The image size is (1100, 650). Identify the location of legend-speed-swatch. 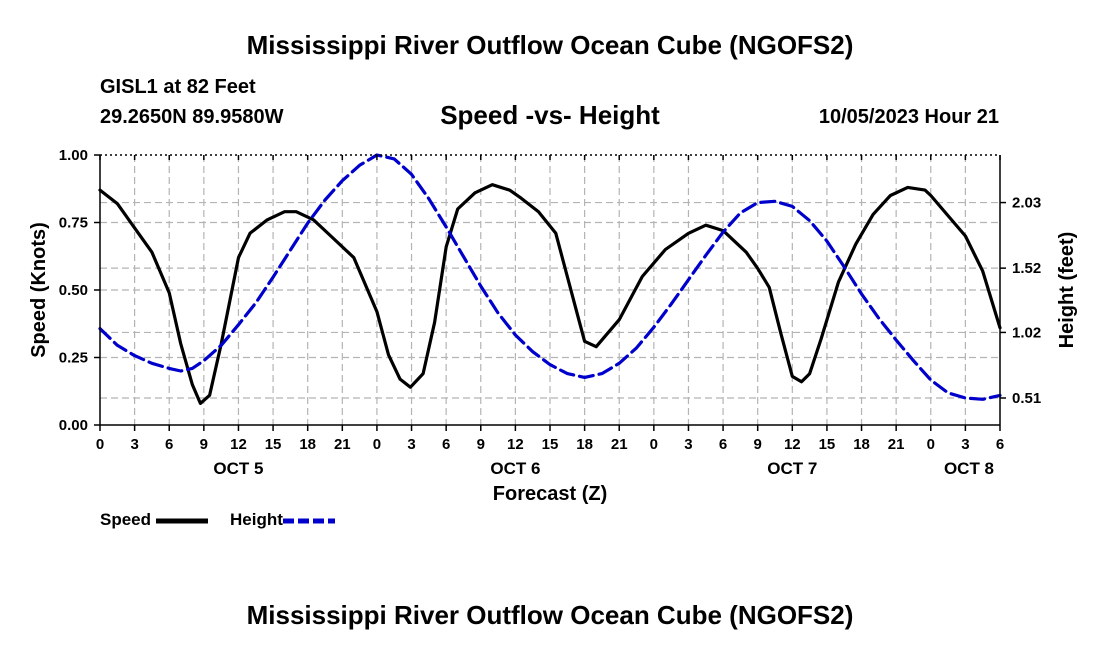
(181, 521).